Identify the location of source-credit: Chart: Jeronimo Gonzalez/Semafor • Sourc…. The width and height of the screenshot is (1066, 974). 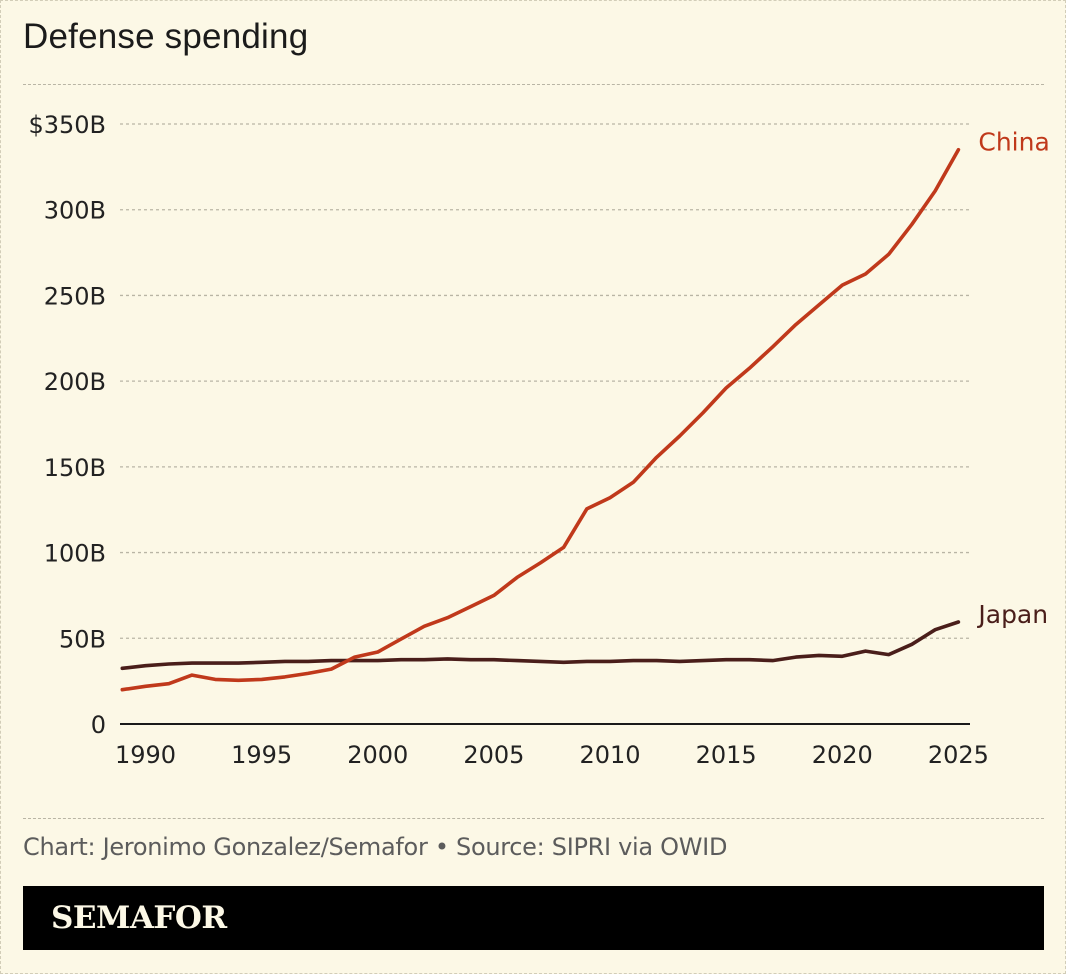
(375, 847).